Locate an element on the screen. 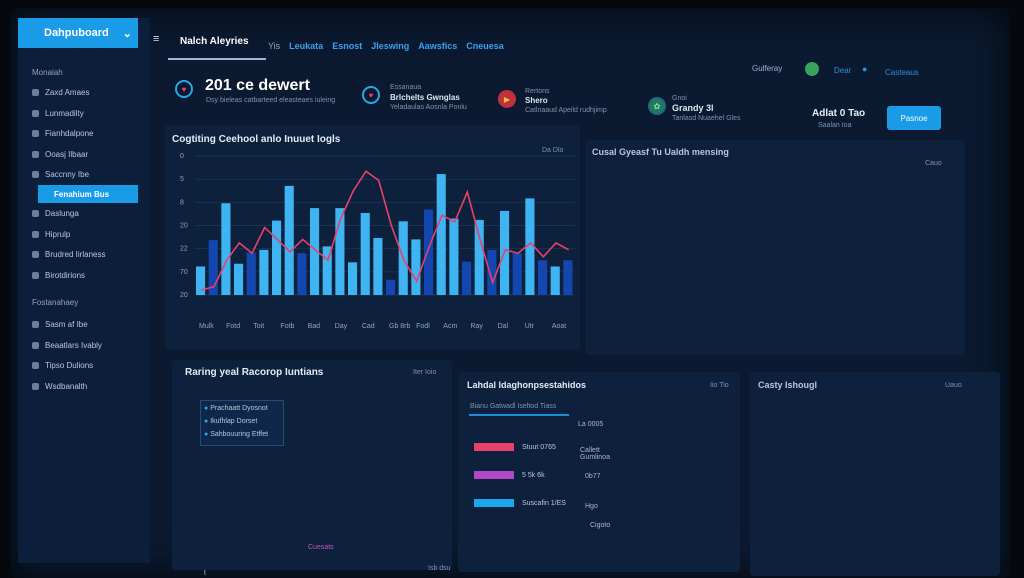 The image size is (1024, 578). globe-icon is located at coordinates (35, 275).